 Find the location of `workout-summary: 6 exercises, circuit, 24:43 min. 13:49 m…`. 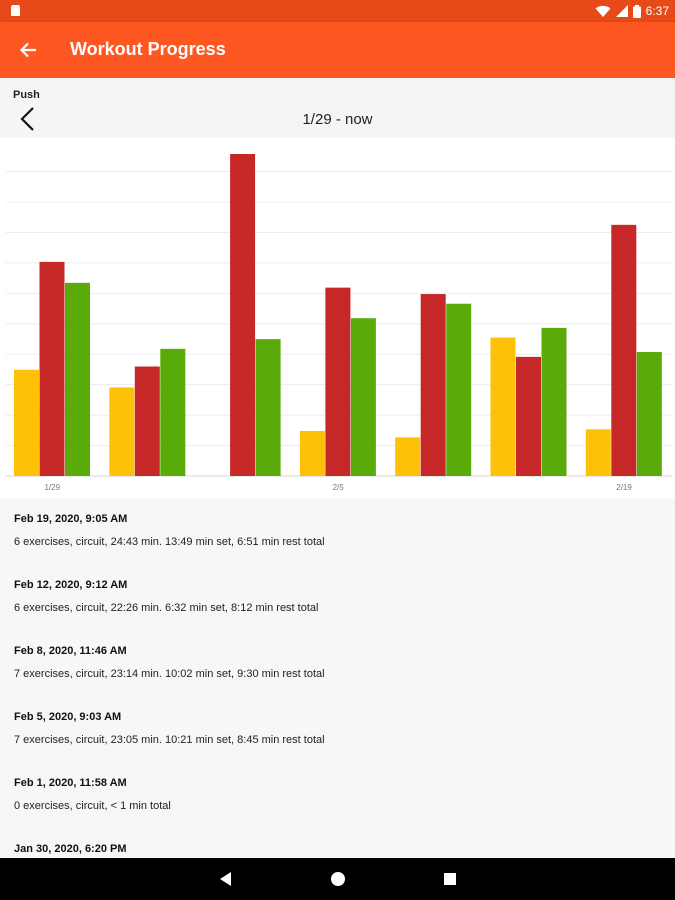

workout-summary: 6 exercises, circuit, 24:43 min. 13:49 m… is located at coordinates (169, 542).